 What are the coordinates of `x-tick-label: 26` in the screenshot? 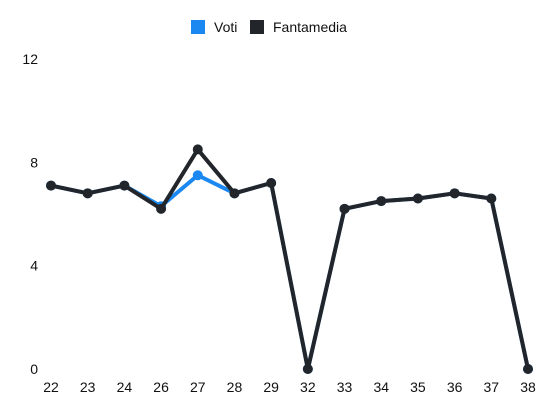 It's located at (161, 387).